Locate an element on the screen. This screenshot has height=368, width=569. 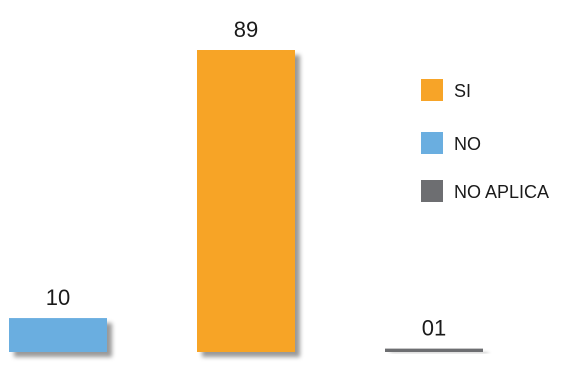
legend-item-no: NO is located at coordinates (451, 143).